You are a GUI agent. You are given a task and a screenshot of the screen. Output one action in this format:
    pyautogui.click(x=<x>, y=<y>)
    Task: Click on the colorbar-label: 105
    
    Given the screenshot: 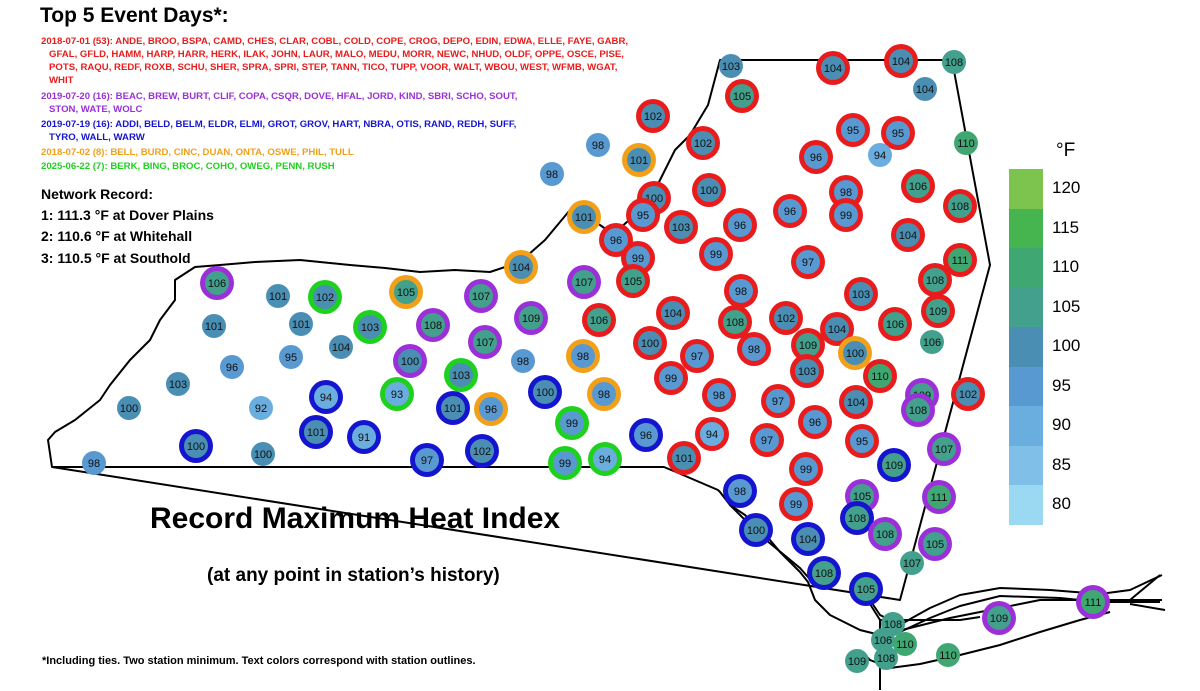 What is the action you would take?
    pyautogui.click(x=1066, y=306)
    